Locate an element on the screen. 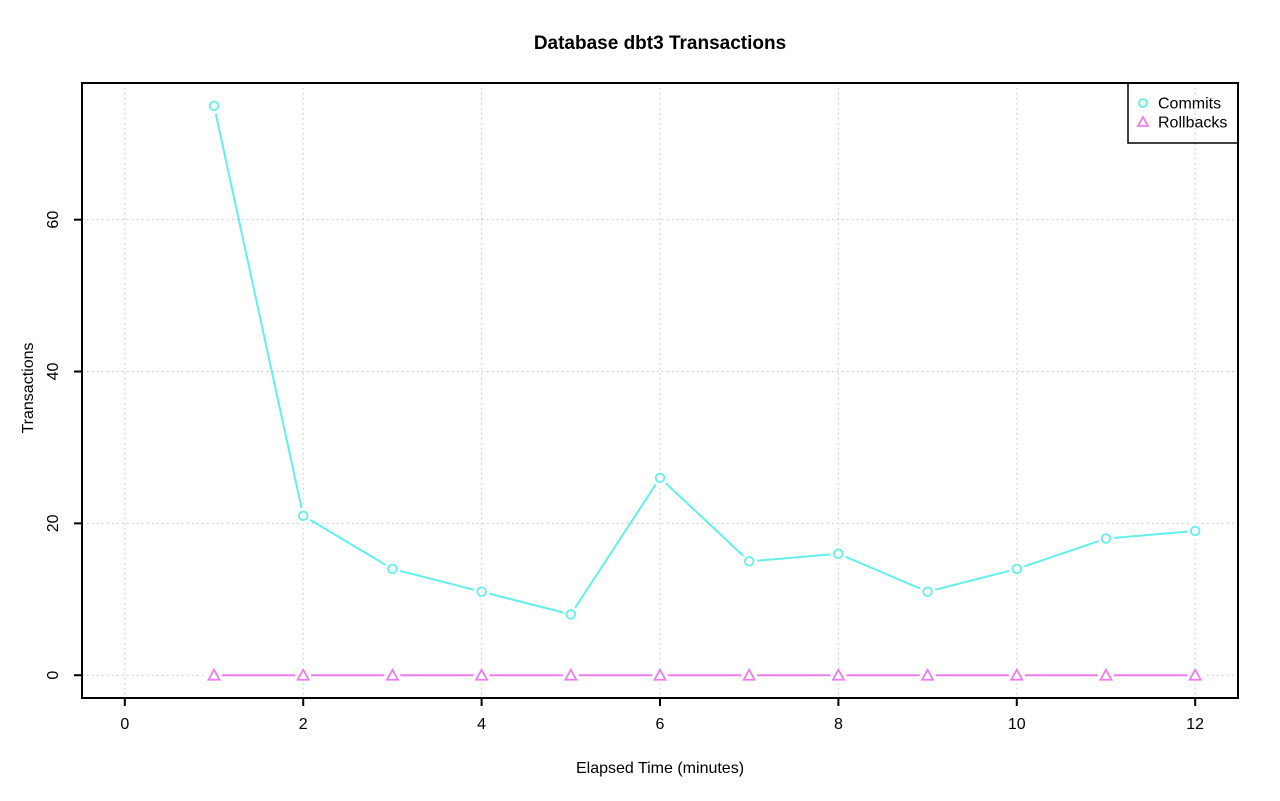 The width and height of the screenshot is (1280, 801). legend-entry-rollbacks: Rollbacks is located at coordinates (1181, 123).